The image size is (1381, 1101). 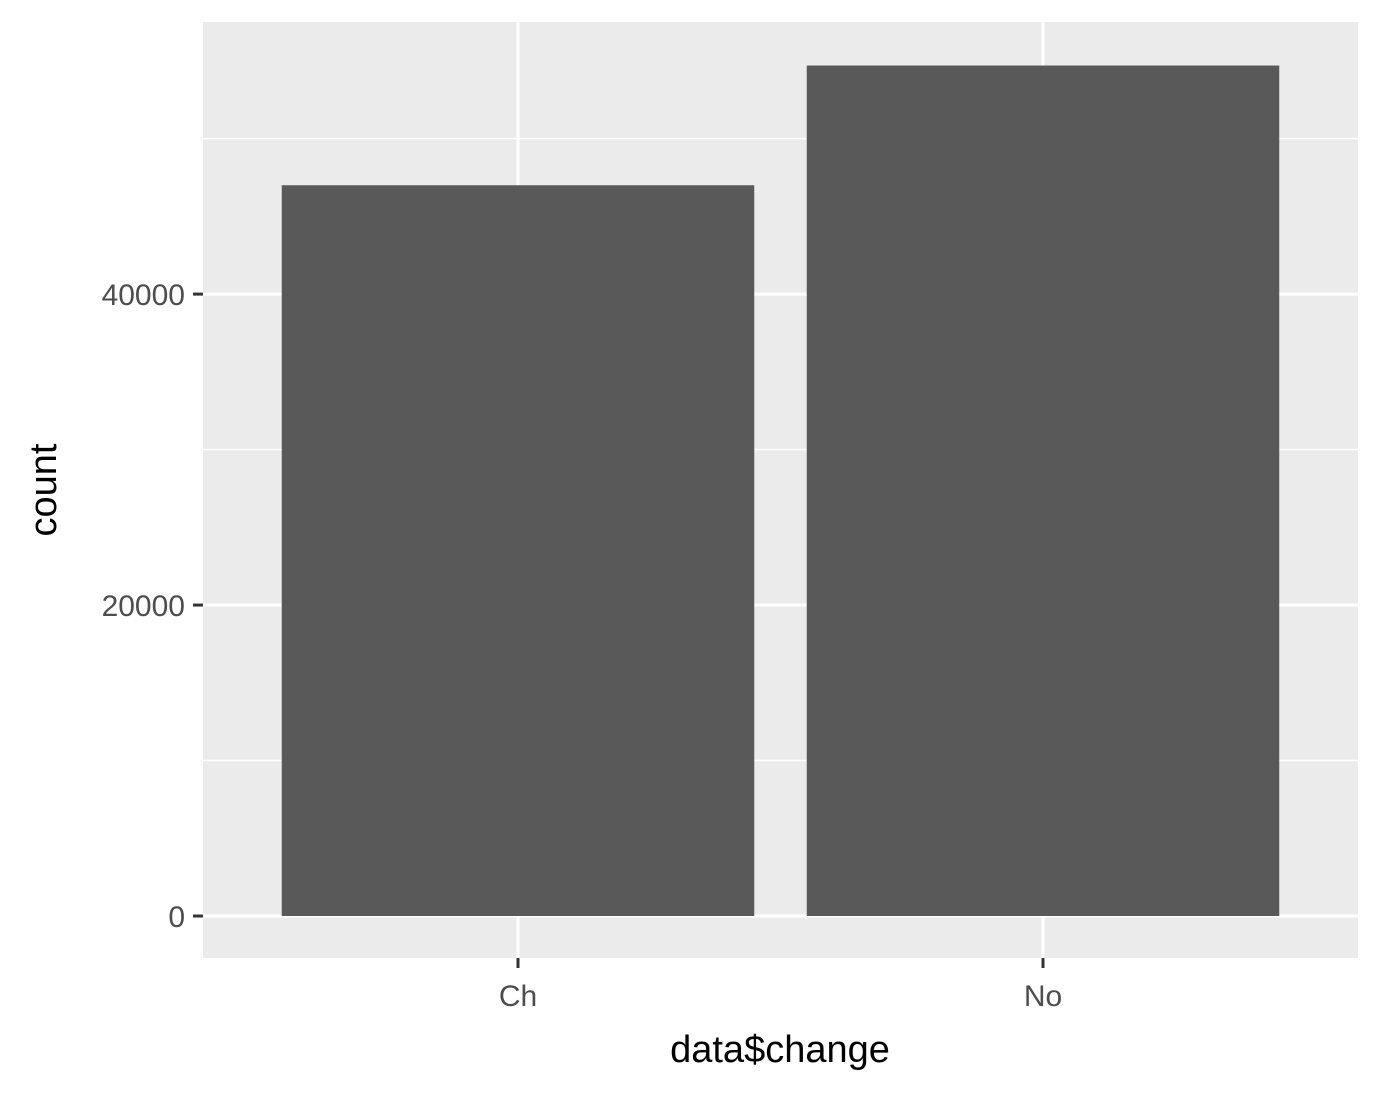 What do you see at coordinates (143, 295) in the screenshot?
I see `y-tick-label: 40000` at bounding box center [143, 295].